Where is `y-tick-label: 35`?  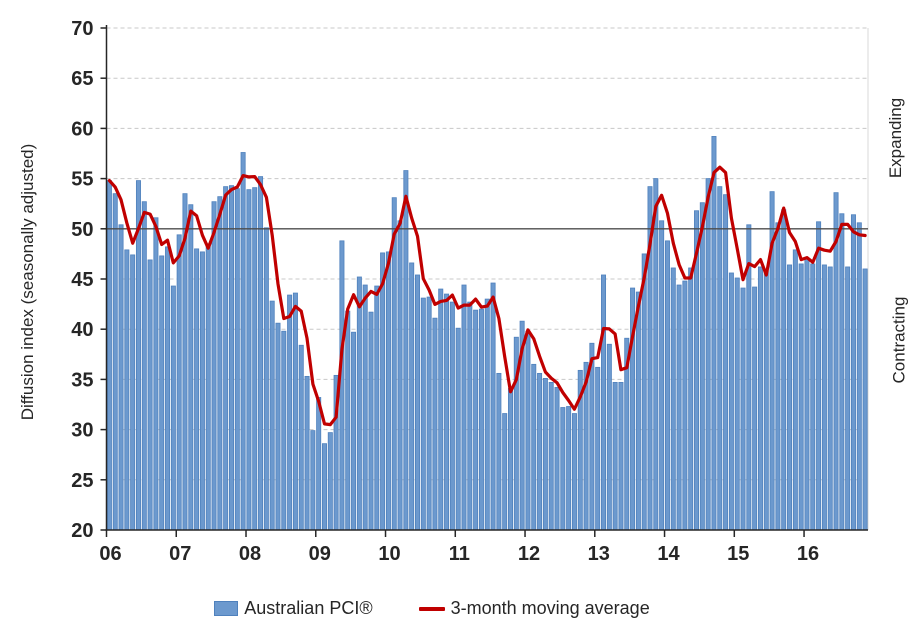
y-tick-label: 35 is located at coordinates (82, 380).